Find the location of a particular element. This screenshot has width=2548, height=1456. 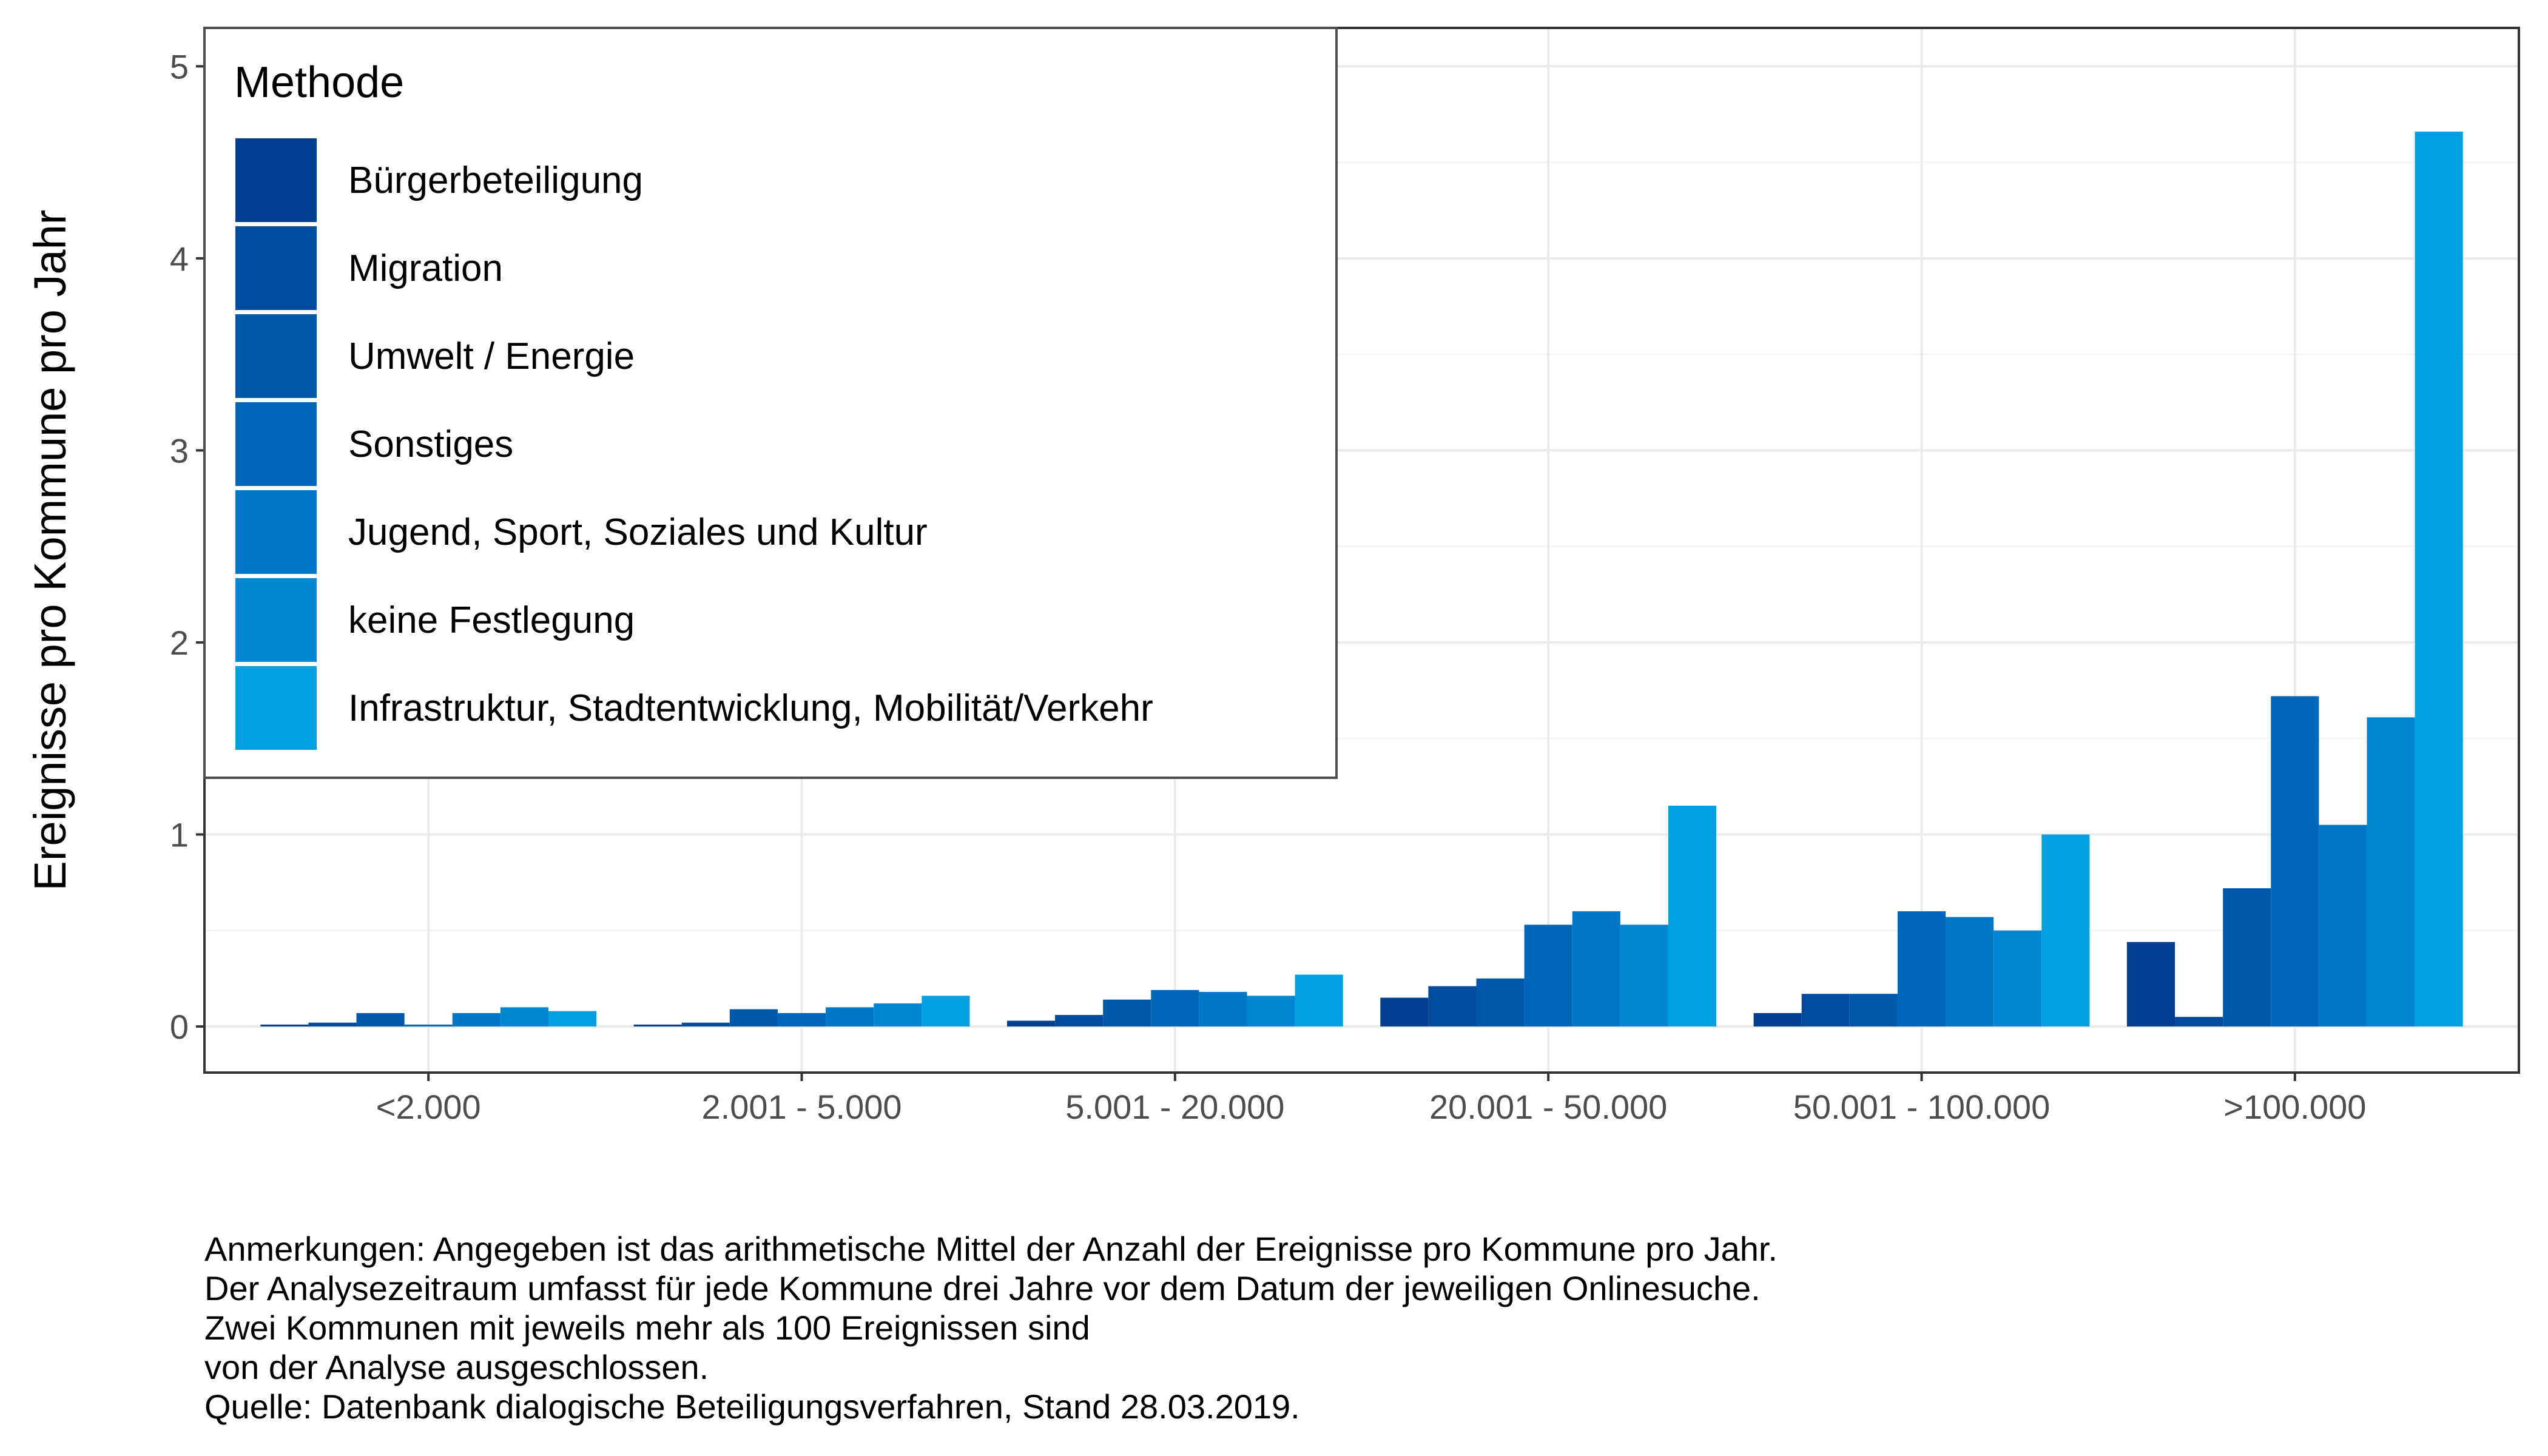

legend-label: Migration is located at coordinates (425, 268).